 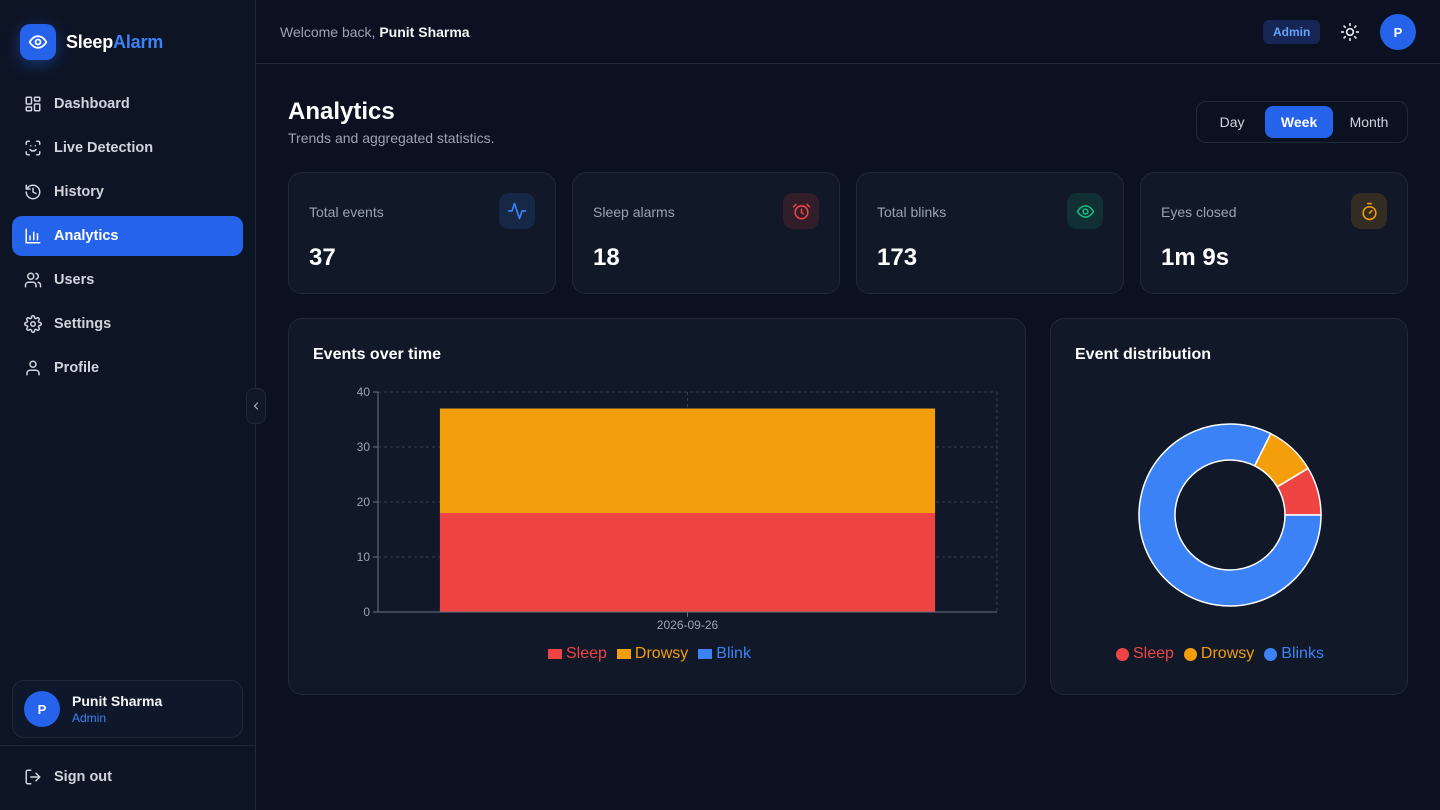 What do you see at coordinates (687, 460) in the screenshot?
I see `bar-drowsy` at bounding box center [687, 460].